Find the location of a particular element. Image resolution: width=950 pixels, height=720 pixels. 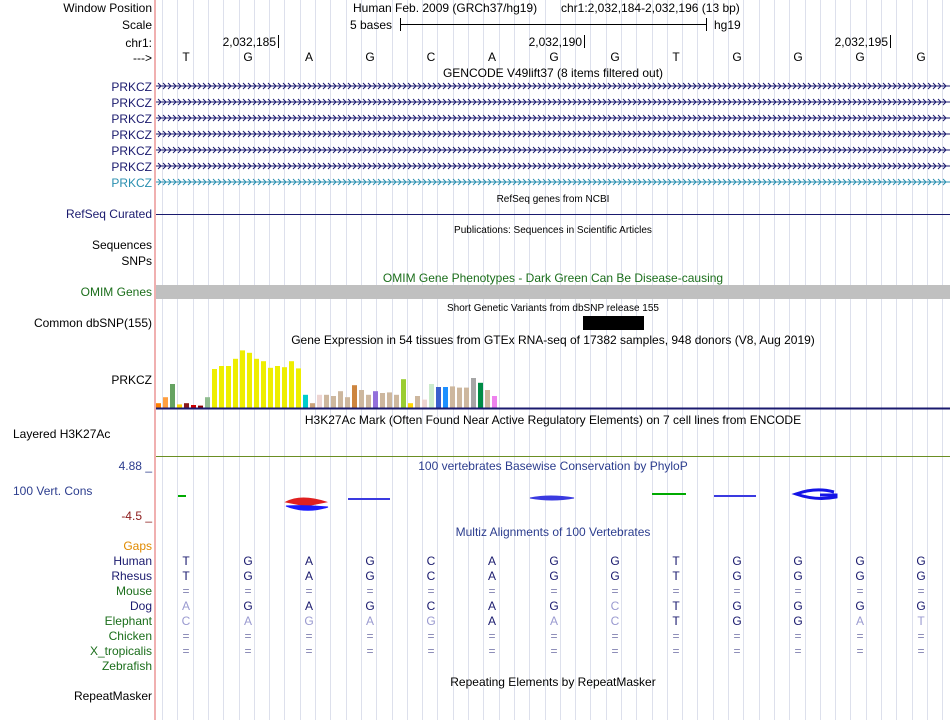

species-label-mouse: Mouse is located at coordinates (133, 591).